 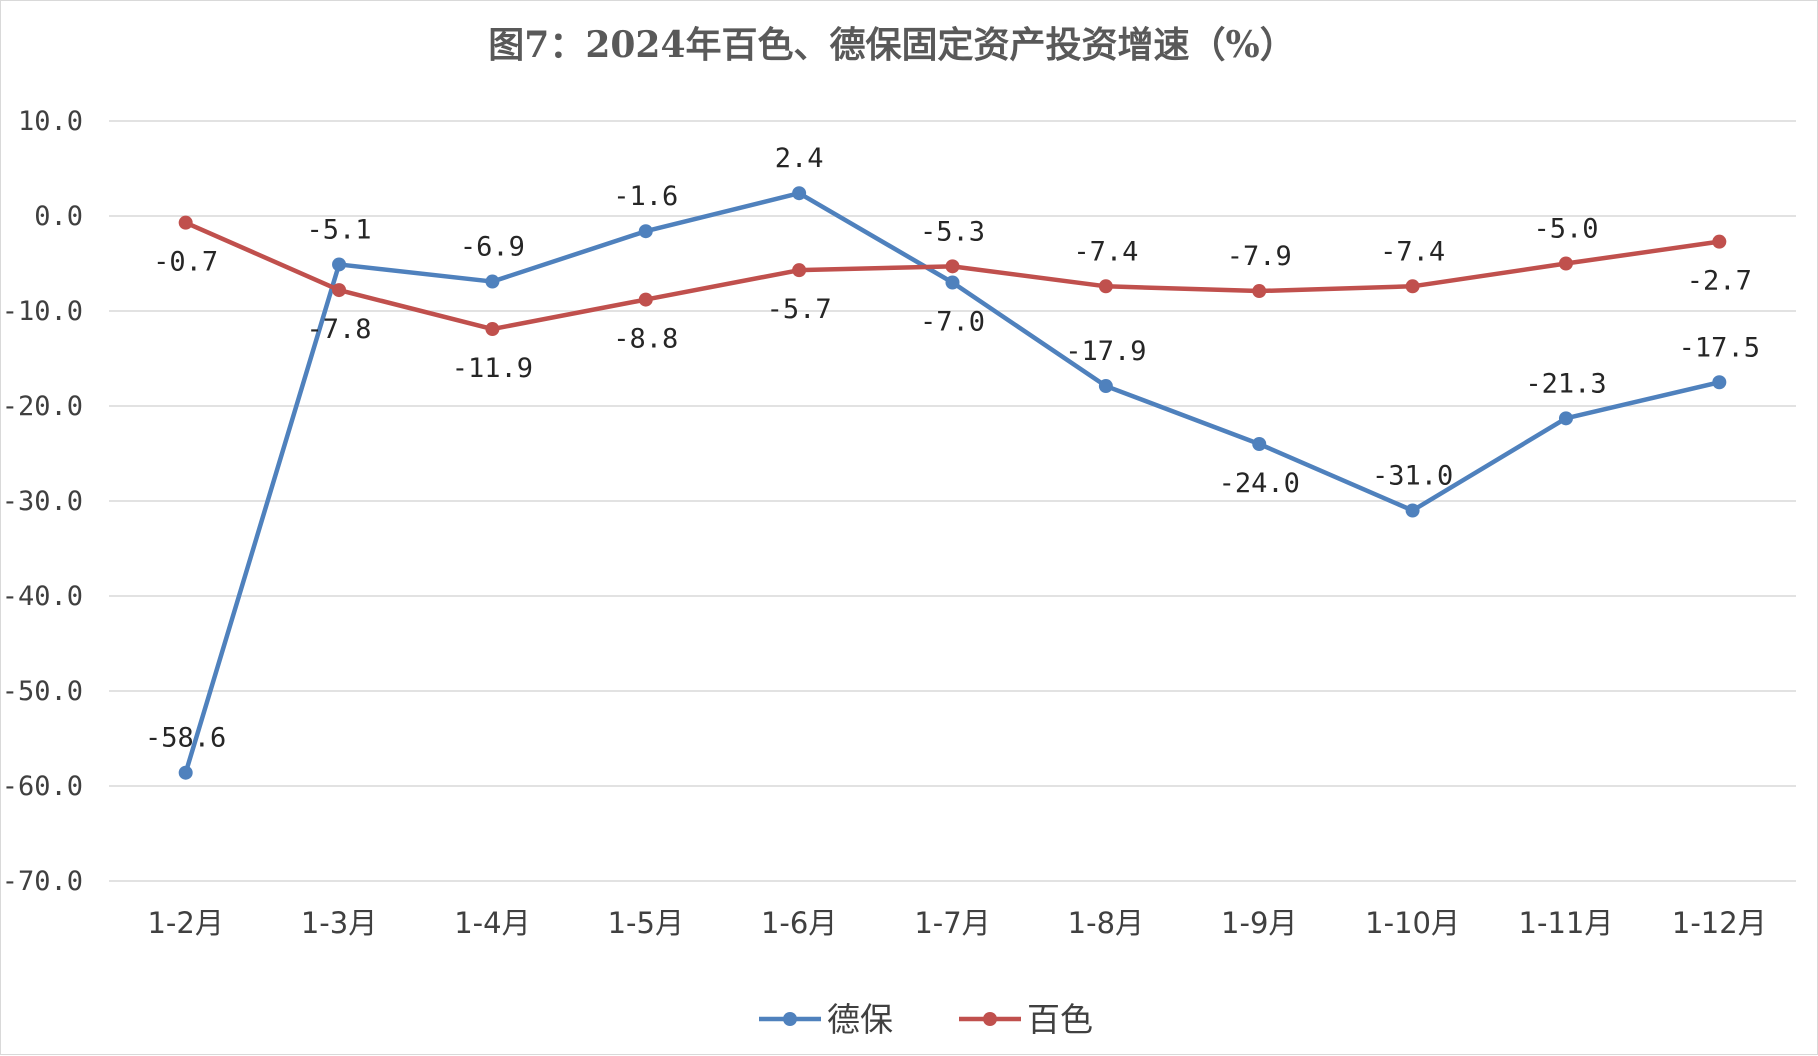 What do you see at coordinates (339, 329) in the screenshot?
I see `data-label: -7.8` at bounding box center [339, 329].